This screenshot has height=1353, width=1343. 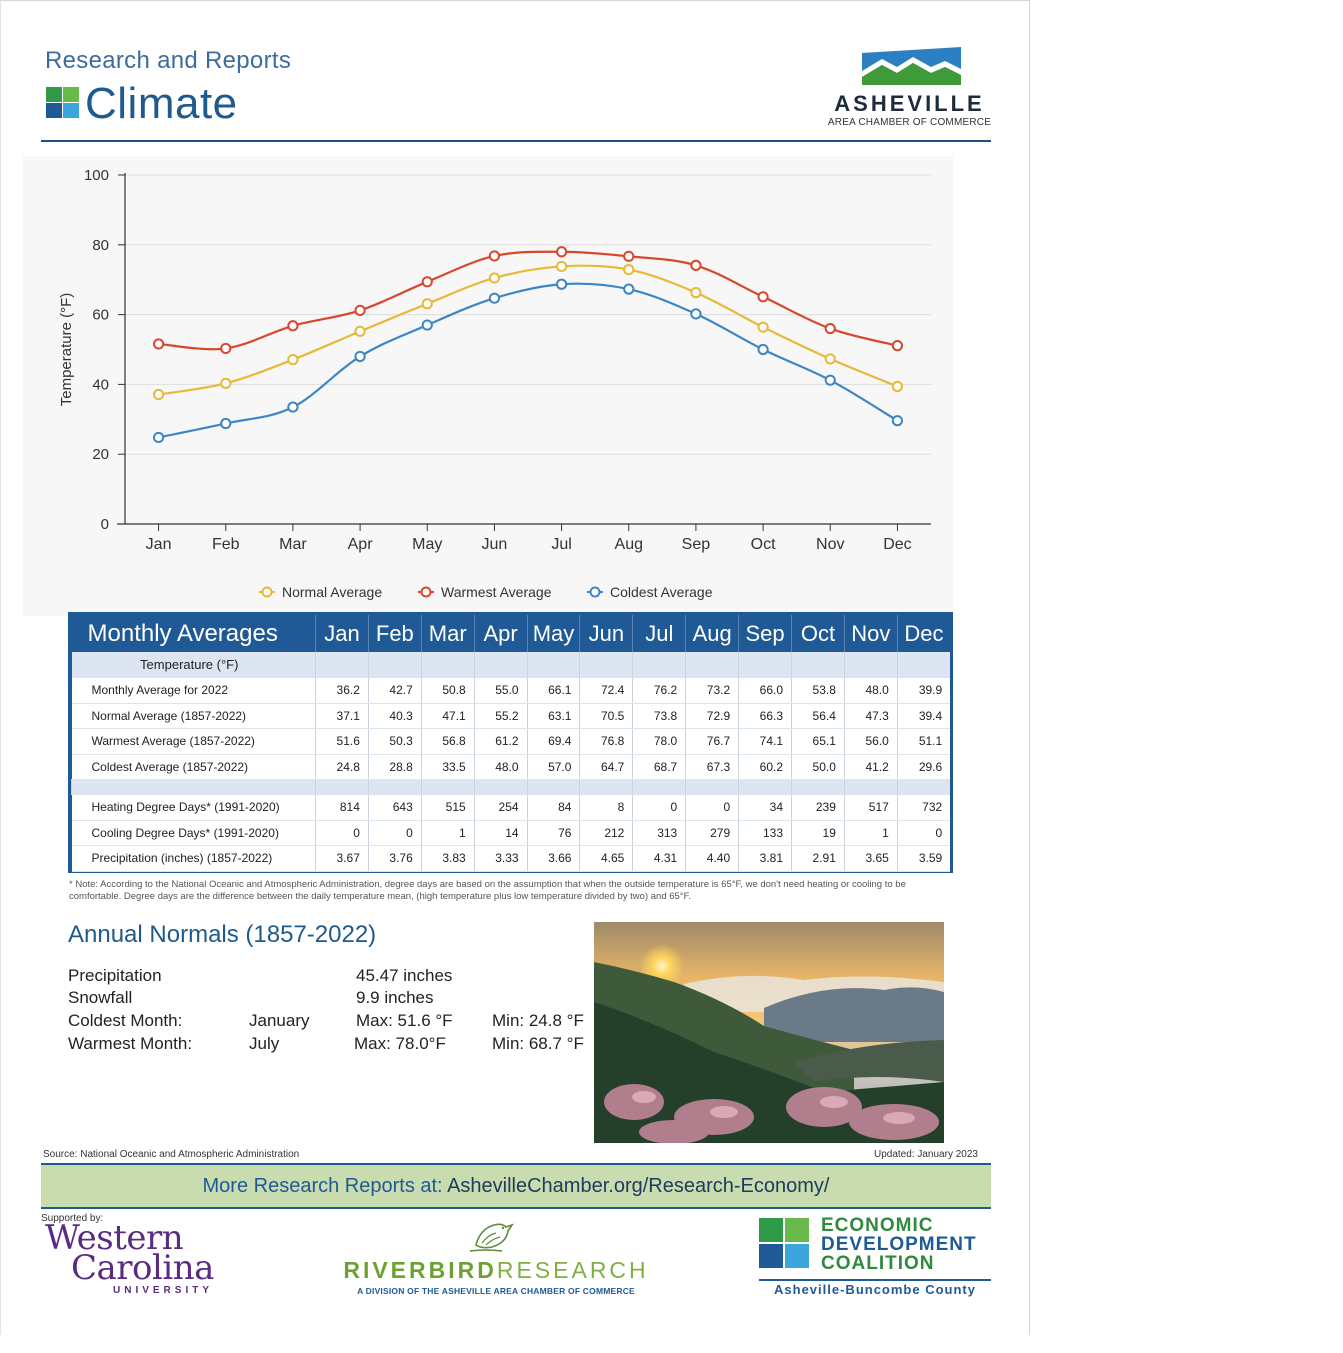 What do you see at coordinates (712, 690) in the screenshot?
I see `table-cell: 73.2` at bounding box center [712, 690].